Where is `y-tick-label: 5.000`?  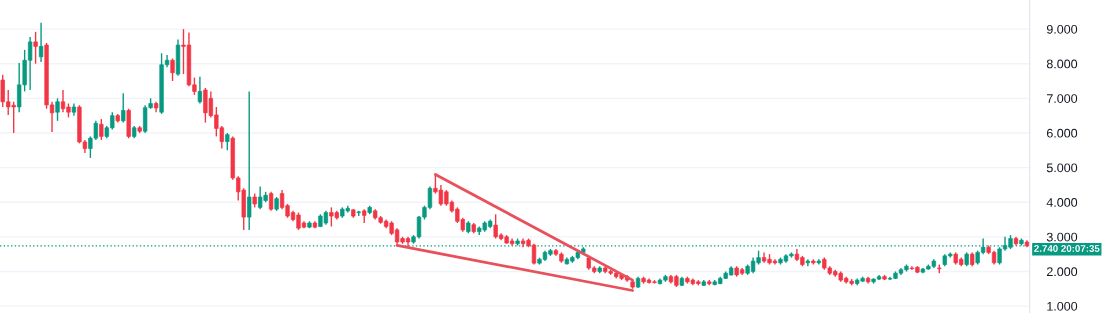
y-tick-label: 5.000 is located at coordinates (1062, 168).